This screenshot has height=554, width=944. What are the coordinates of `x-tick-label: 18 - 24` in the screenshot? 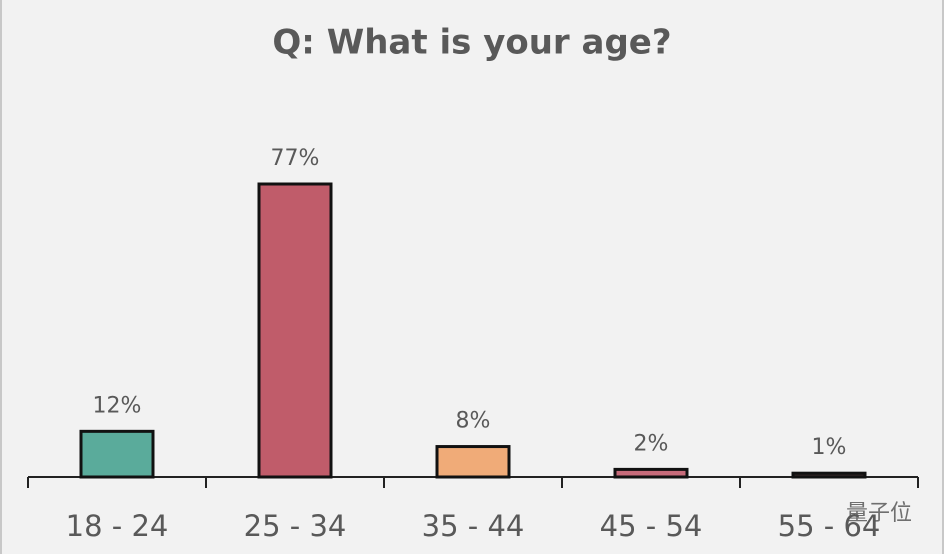 It's located at (117, 526).